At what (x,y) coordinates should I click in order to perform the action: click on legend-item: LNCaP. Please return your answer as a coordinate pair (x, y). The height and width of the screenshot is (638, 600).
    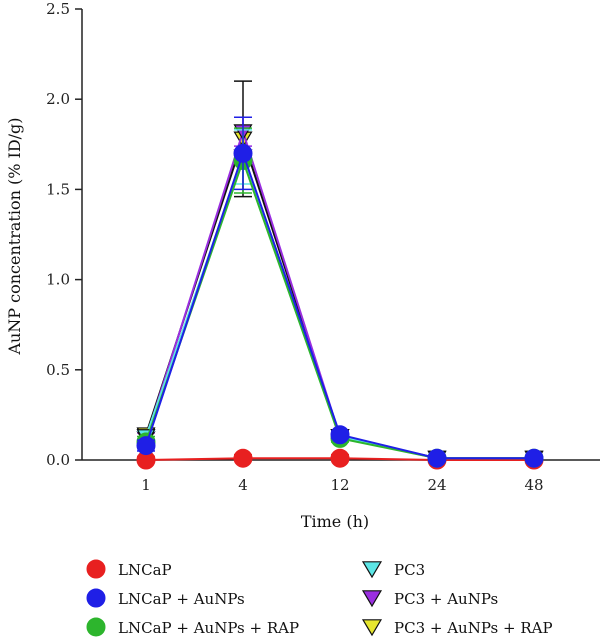
    Looking at the image, I should click on (129, 569).